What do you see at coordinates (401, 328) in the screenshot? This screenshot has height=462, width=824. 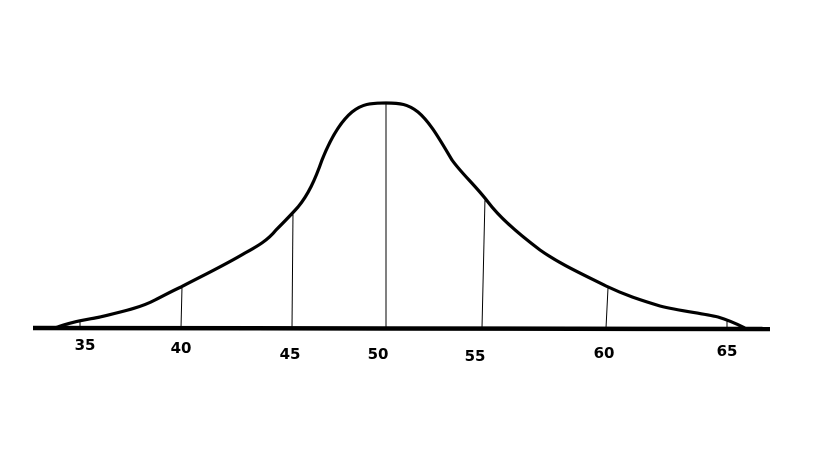 I see `baseline-axis` at bounding box center [401, 328].